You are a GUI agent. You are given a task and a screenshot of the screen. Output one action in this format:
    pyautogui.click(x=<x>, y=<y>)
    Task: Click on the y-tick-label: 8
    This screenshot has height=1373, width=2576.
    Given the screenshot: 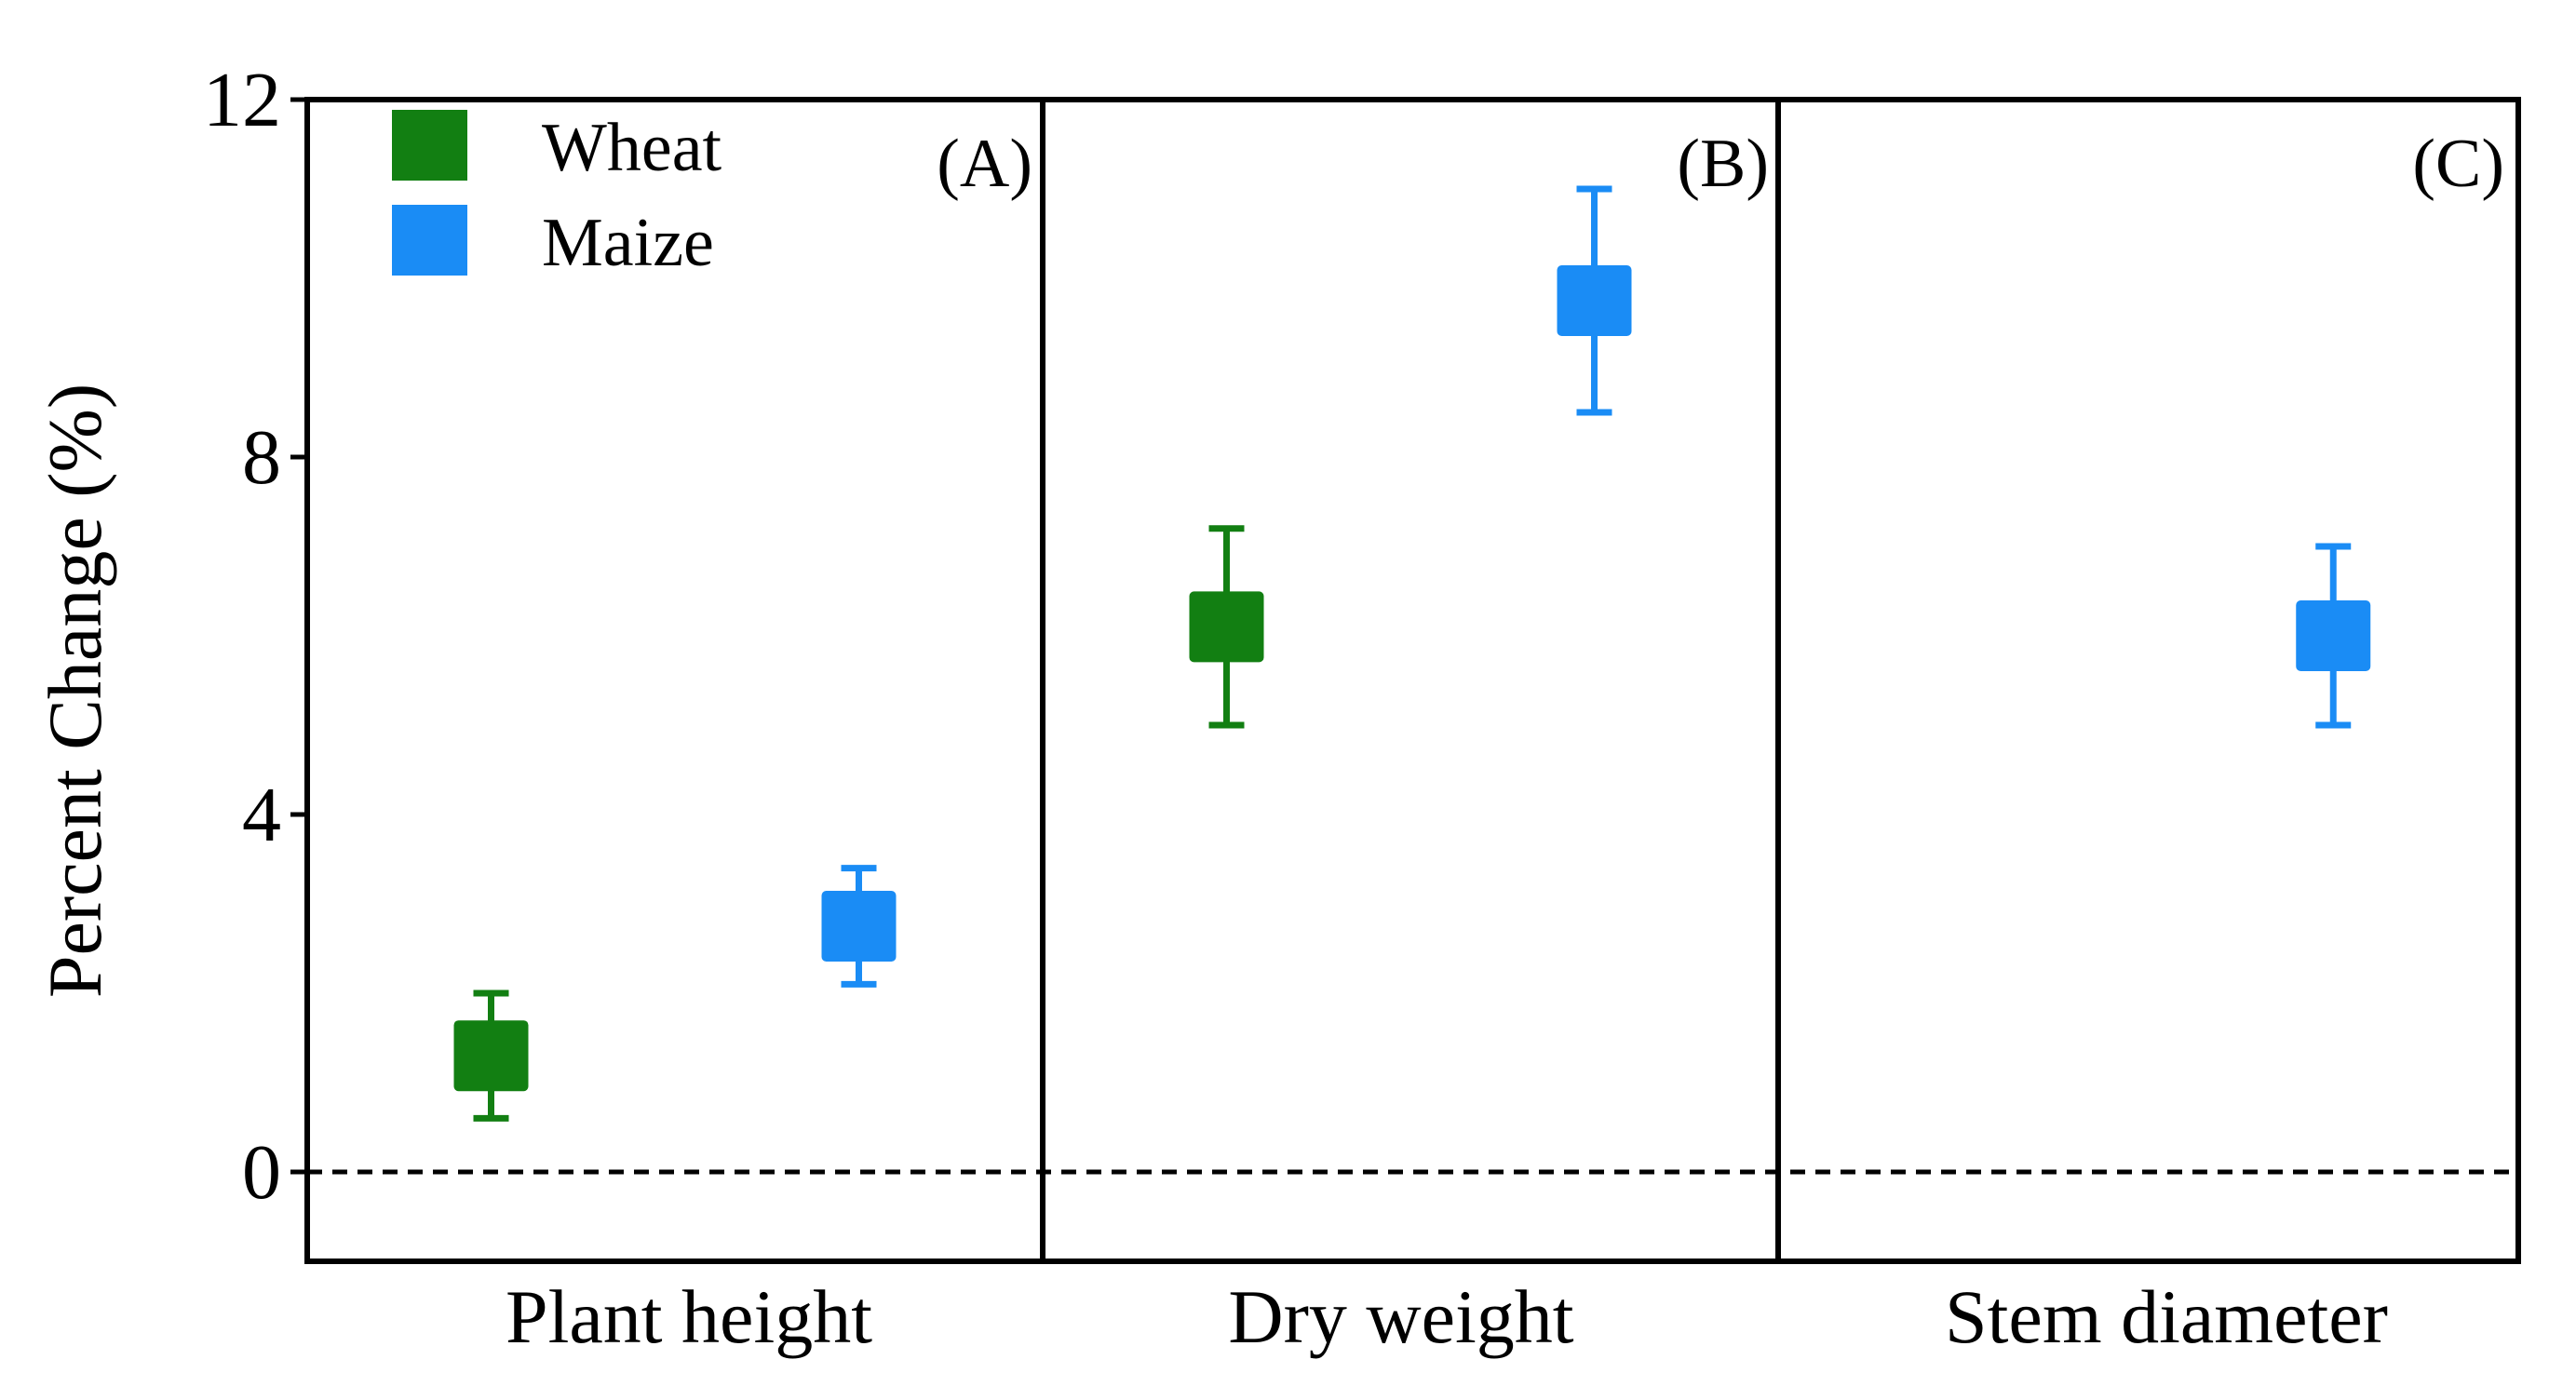 What is the action you would take?
    pyautogui.click(x=261, y=457)
    